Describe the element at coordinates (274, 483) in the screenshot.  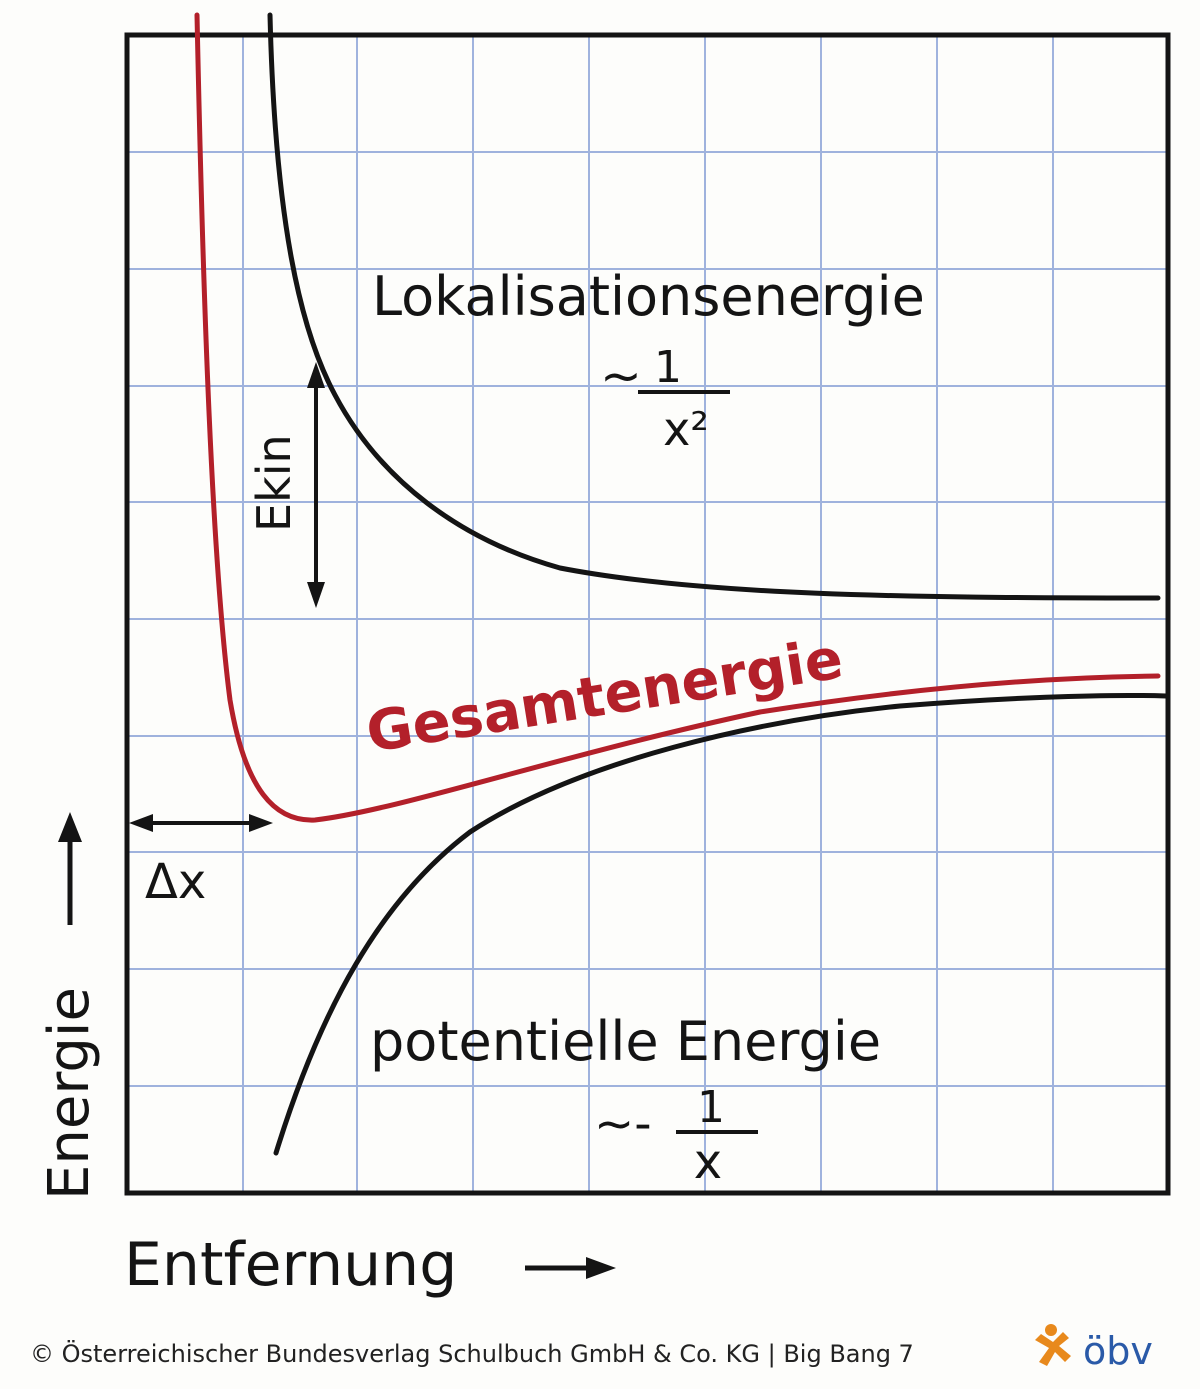
I see `ekin-label: Ekin` at that location.